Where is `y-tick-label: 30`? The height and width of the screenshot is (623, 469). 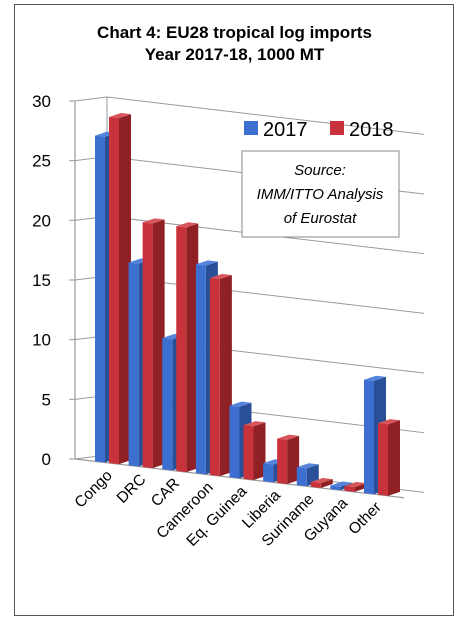
y-tick-label: 30 is located at coordinates (41, 101).